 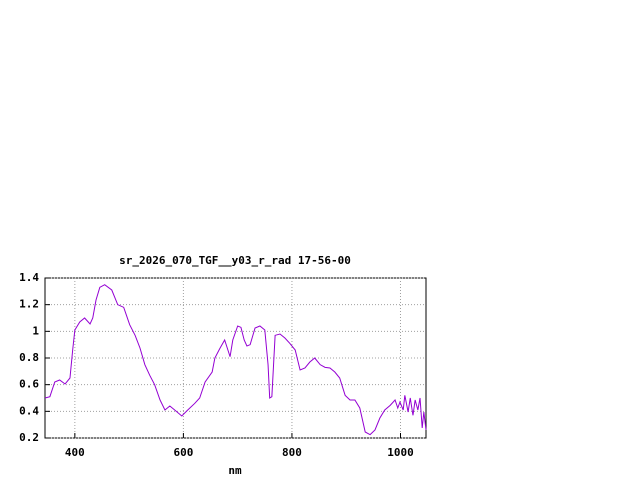 I want to click on y-tick-label: 0.6, so click(x=29, y=384).